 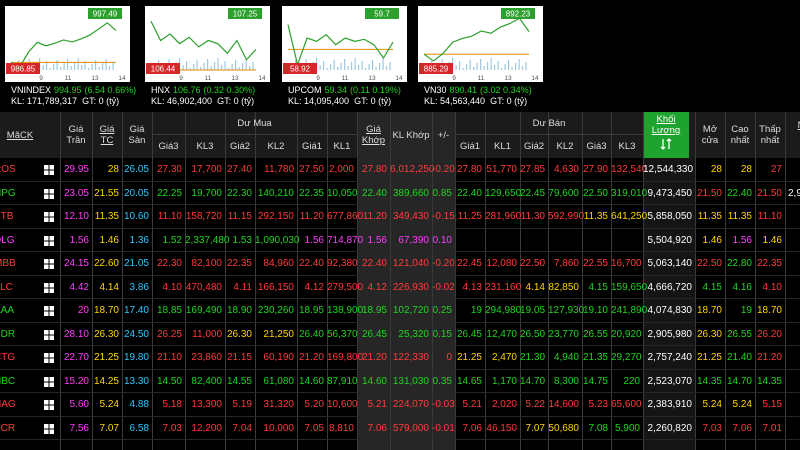 What do you see at coordinates (533, 263) in the screenshot?
I see `cell: 22.50` at bounding box center [533, 263].